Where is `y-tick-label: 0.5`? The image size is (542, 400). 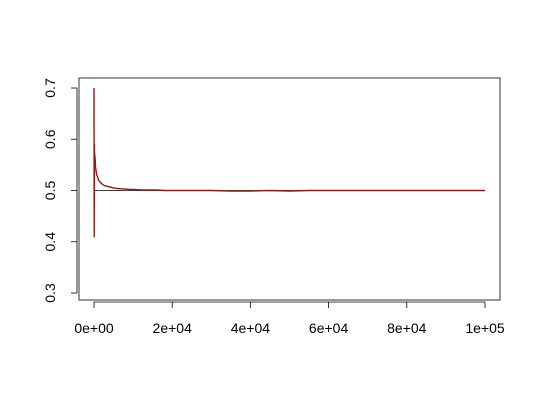 y-tick-label: 0.5 is located at coordinates (50, 191).